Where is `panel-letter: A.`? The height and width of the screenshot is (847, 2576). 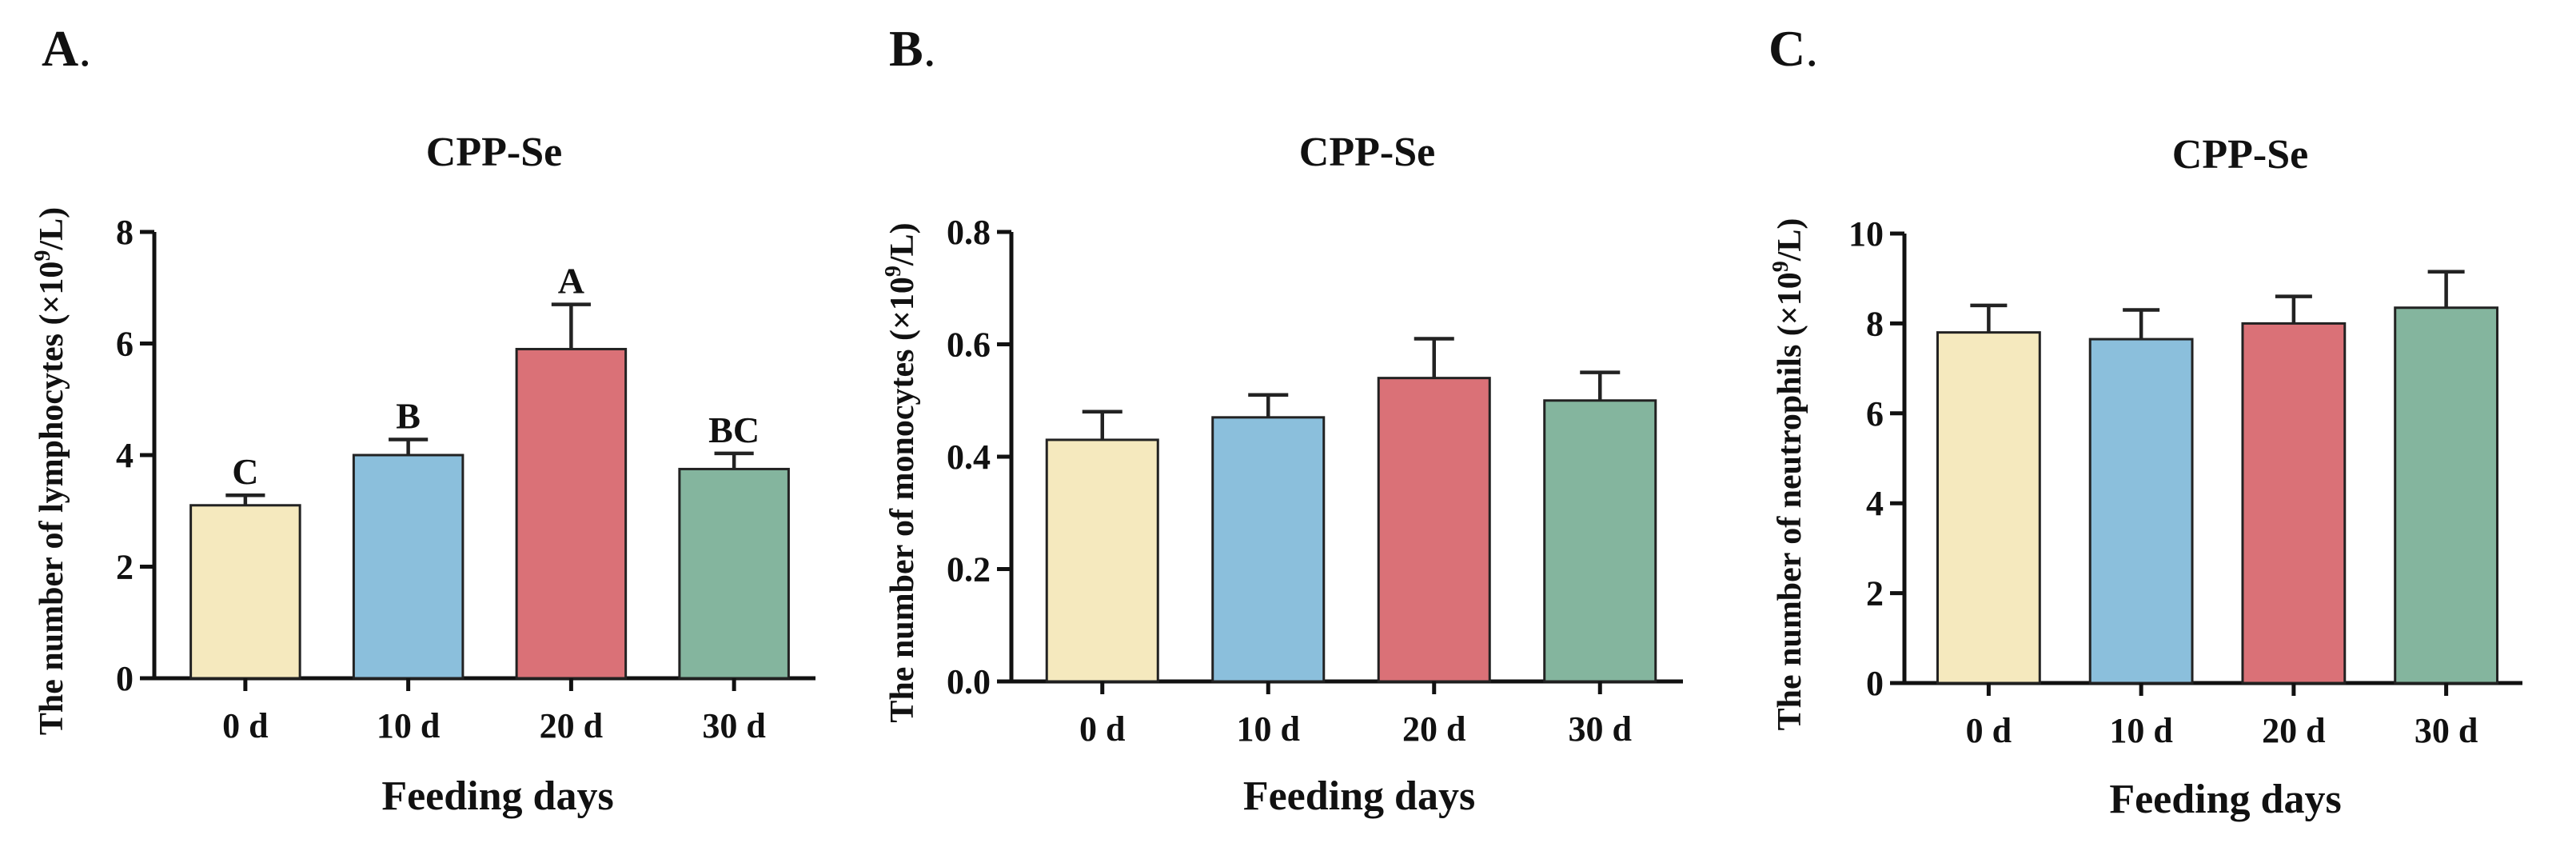
panel-letter: A. is located at coordinates (66, 48).